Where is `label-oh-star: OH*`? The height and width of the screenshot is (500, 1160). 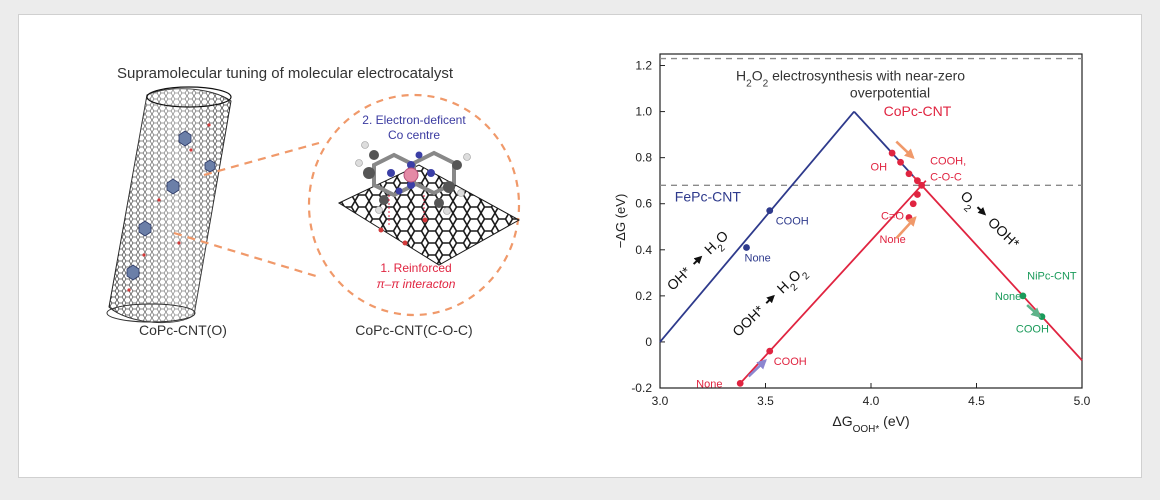
label-oh-star: OH* is located at coordinates (679, 278).